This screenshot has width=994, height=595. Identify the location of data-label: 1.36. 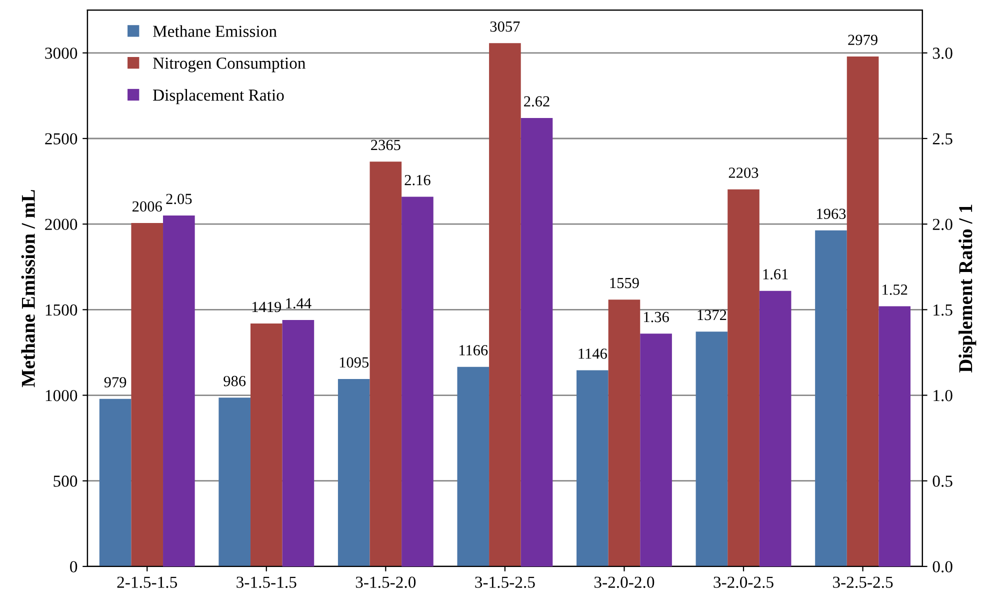
(656, 317).